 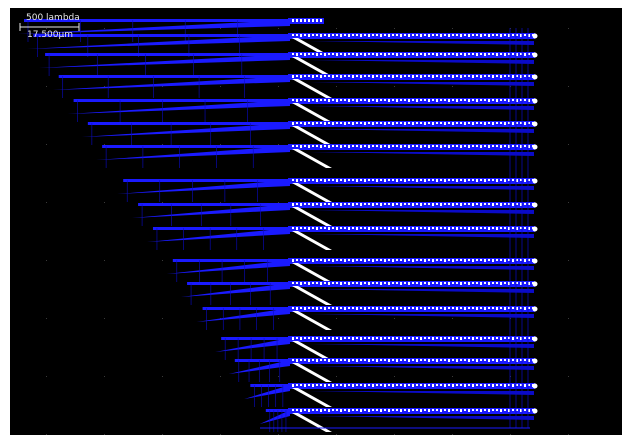 What do you see at coordinates (411, 261) in the screenshot?
I see `cell-row-metal` at bounding box center [411, 261].